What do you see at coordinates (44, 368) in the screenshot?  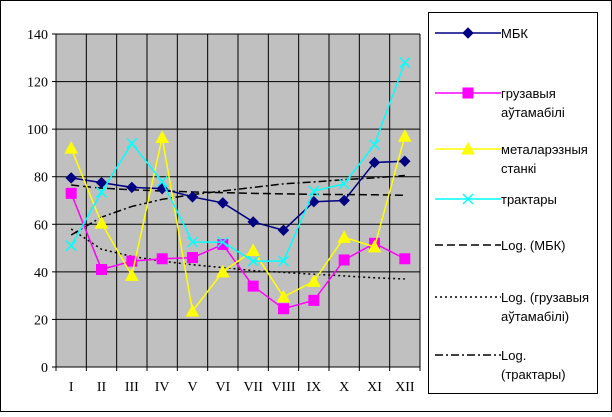 I see `y-tick-label: 0` at bounding box center [44, 368].